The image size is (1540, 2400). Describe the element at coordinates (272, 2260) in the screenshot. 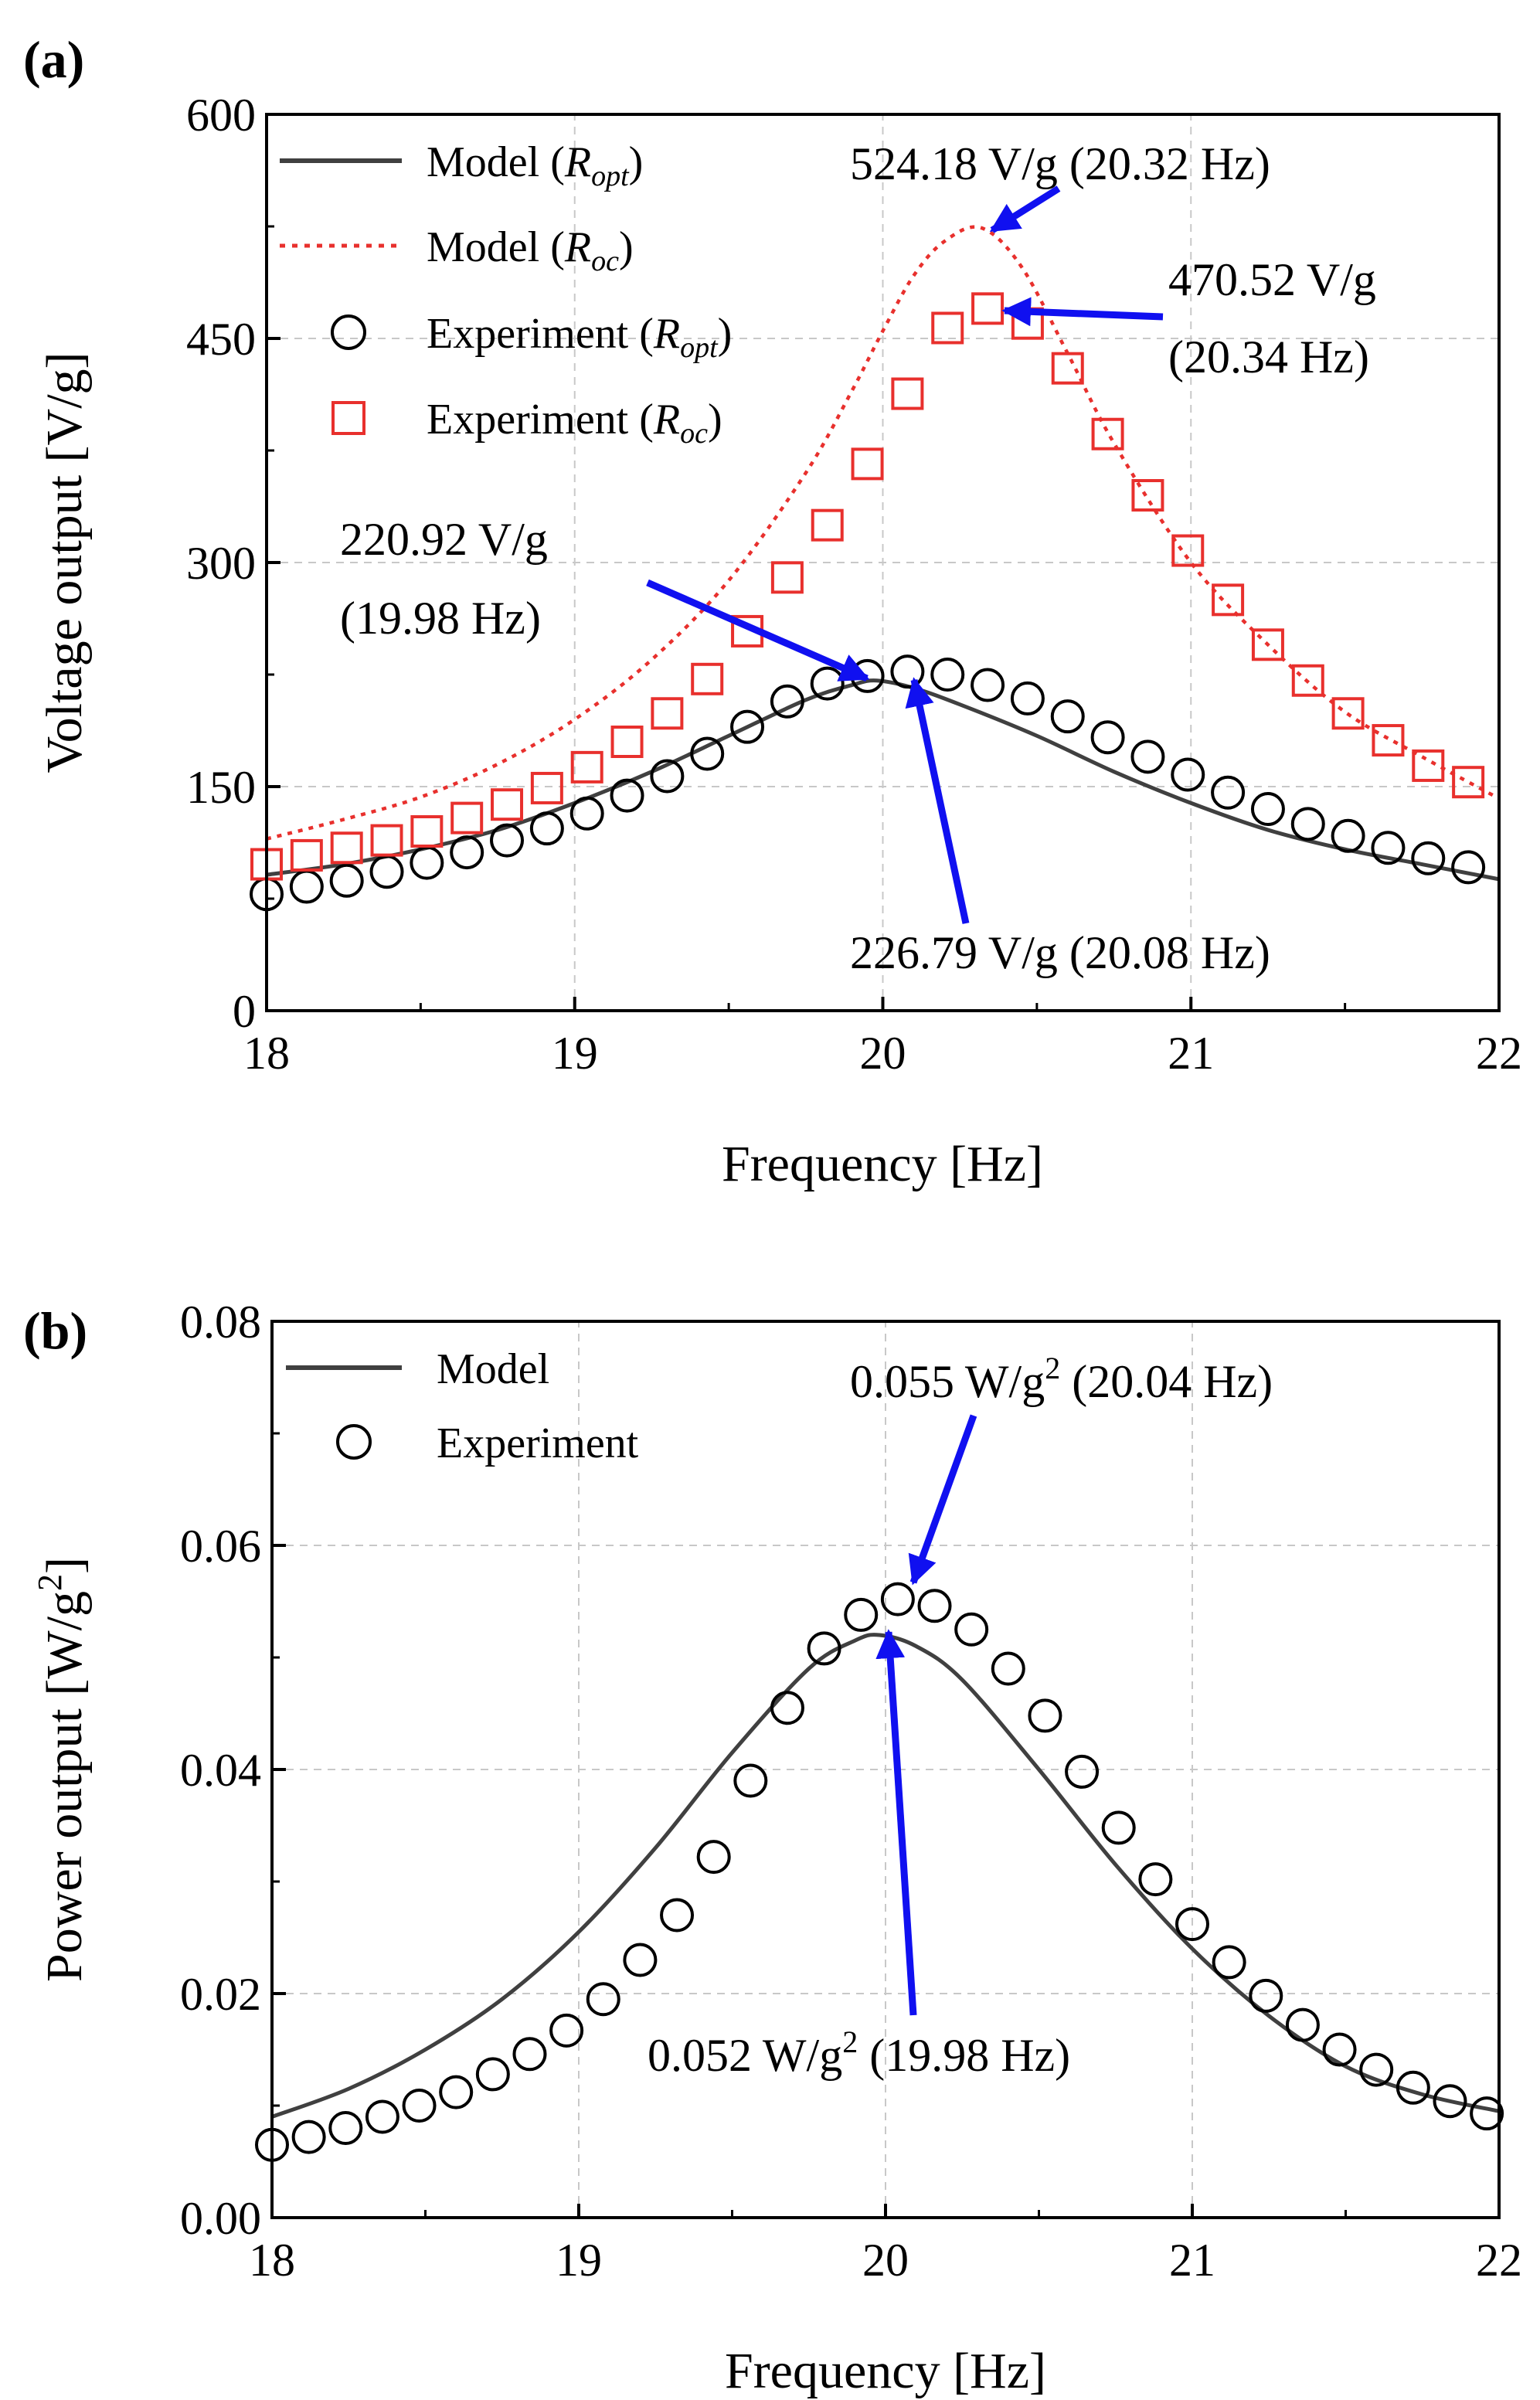

I see `panel-b-x-tick-label: 18` at that location.